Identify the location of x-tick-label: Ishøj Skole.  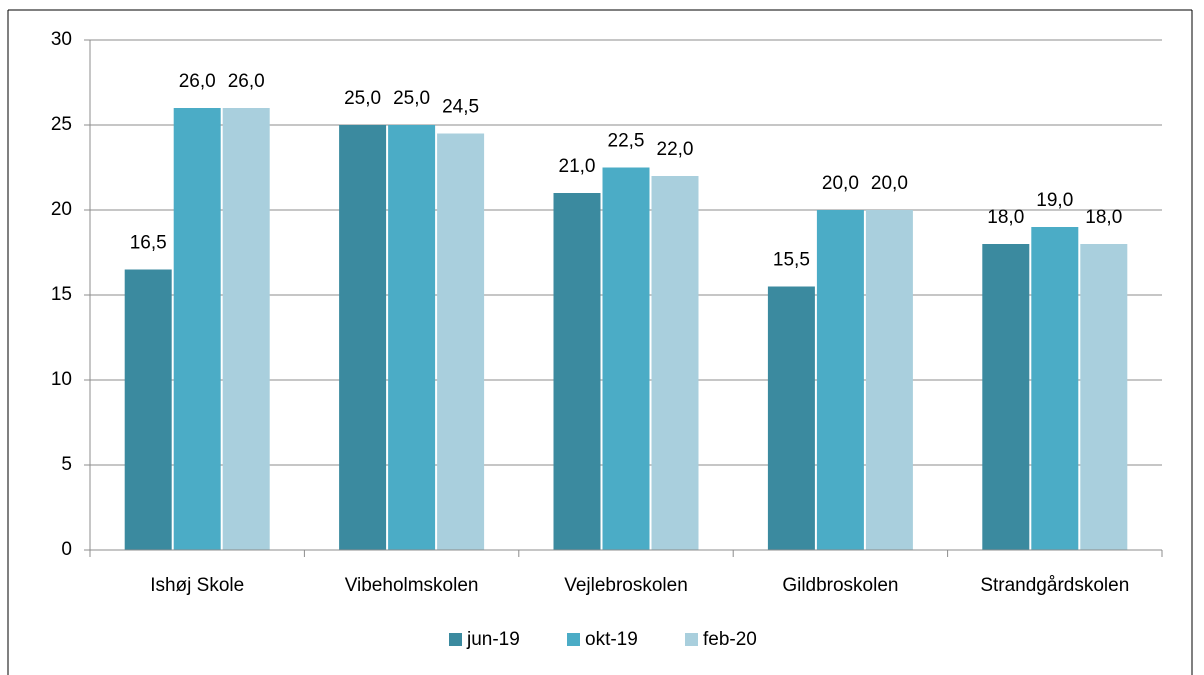
(197, 585).